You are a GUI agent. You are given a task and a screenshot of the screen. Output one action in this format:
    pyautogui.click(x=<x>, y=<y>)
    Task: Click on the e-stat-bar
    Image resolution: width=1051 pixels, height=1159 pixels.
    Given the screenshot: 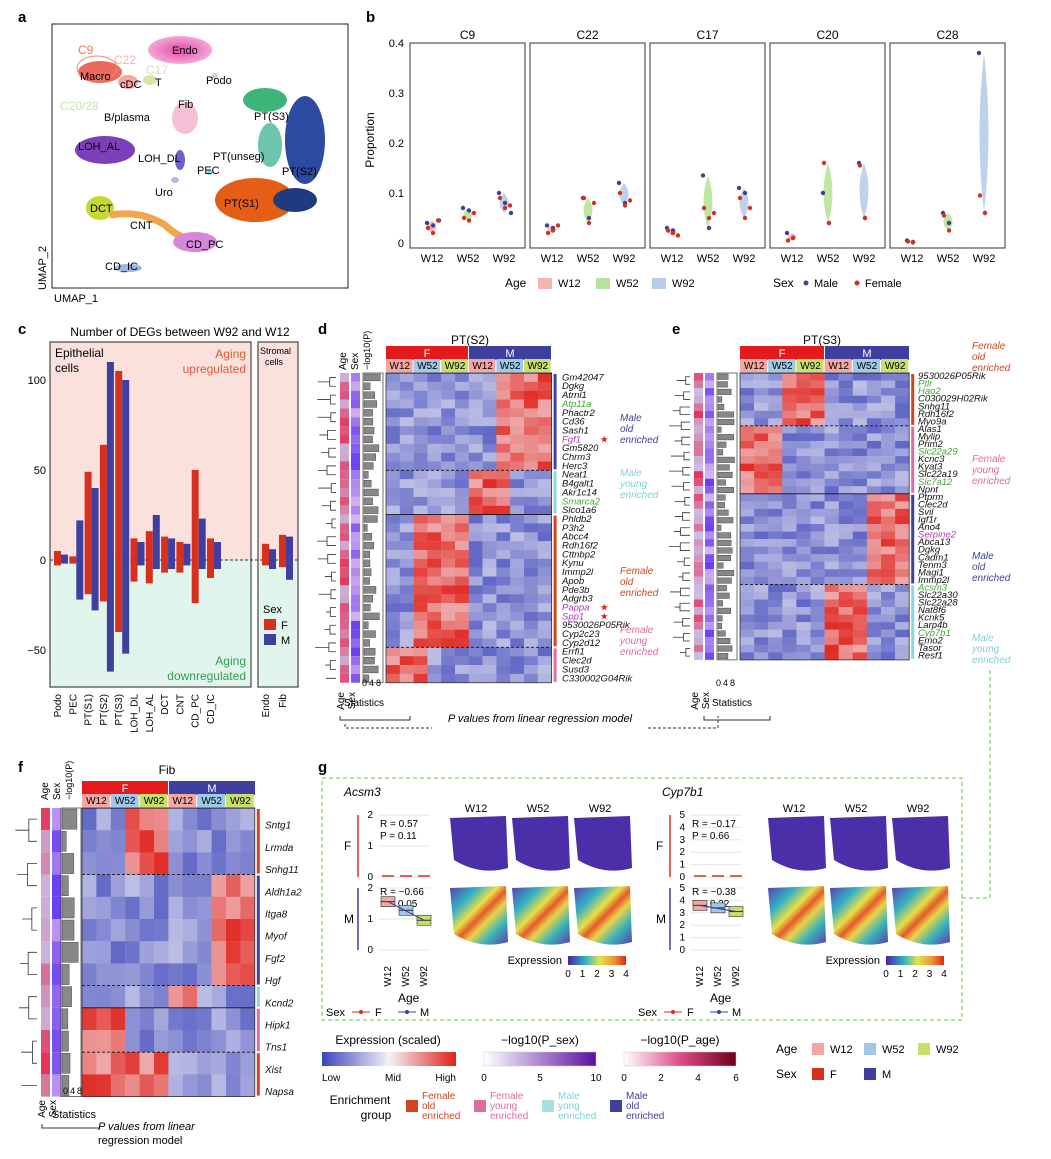 What is the action you would take?
    pyautogui.click(x=720, y=565)
    